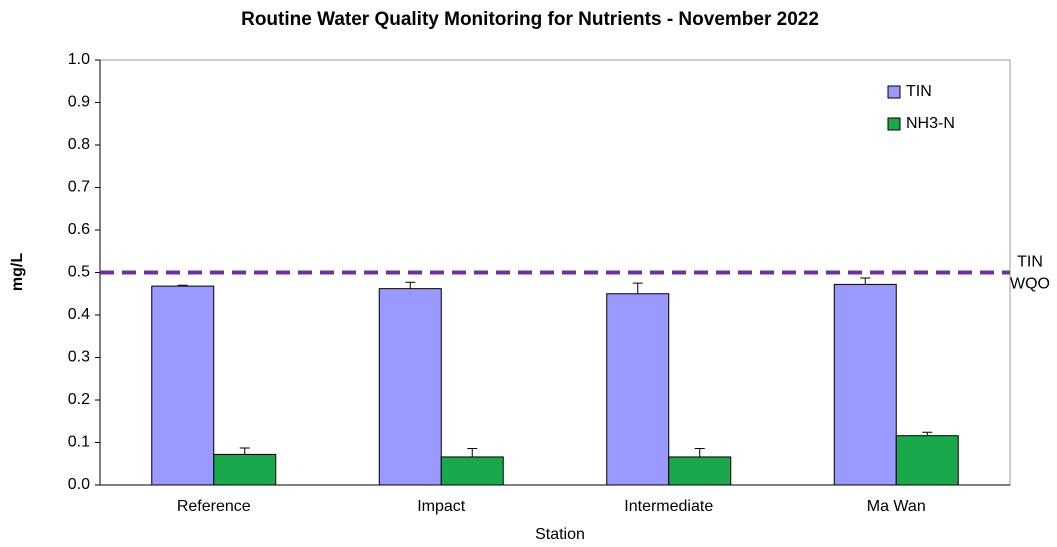 The width and height of the screenshot is (1057, 547). I want to click on y-tick-label: 0.4, so click(79, 314).